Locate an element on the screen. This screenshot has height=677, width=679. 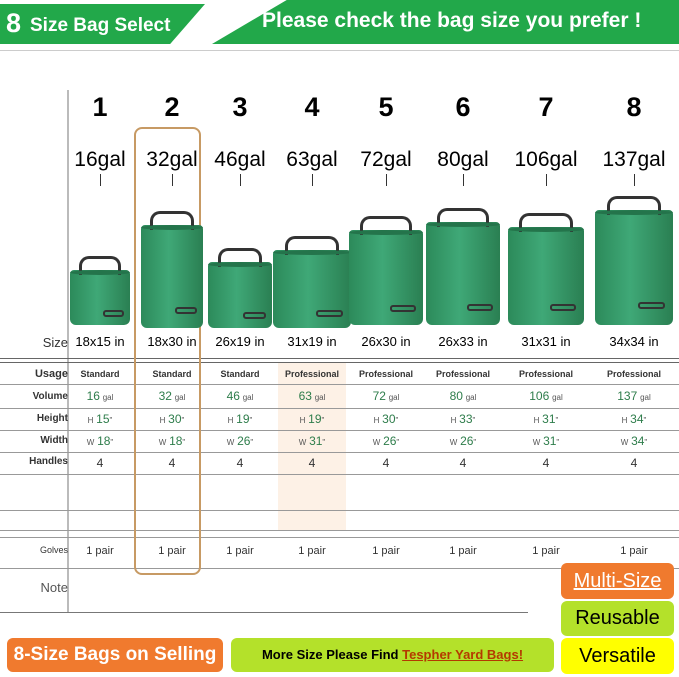
bag-capacity-label: 106gal is located at coordinates (546, 159).